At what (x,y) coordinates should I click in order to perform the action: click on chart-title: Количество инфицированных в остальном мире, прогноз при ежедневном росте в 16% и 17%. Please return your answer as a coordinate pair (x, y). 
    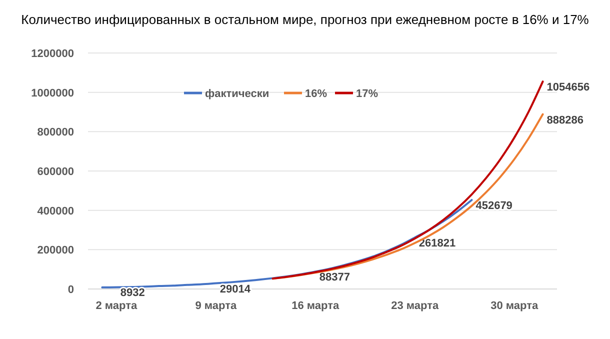
    Looking at the image, I should click on (305, 19).